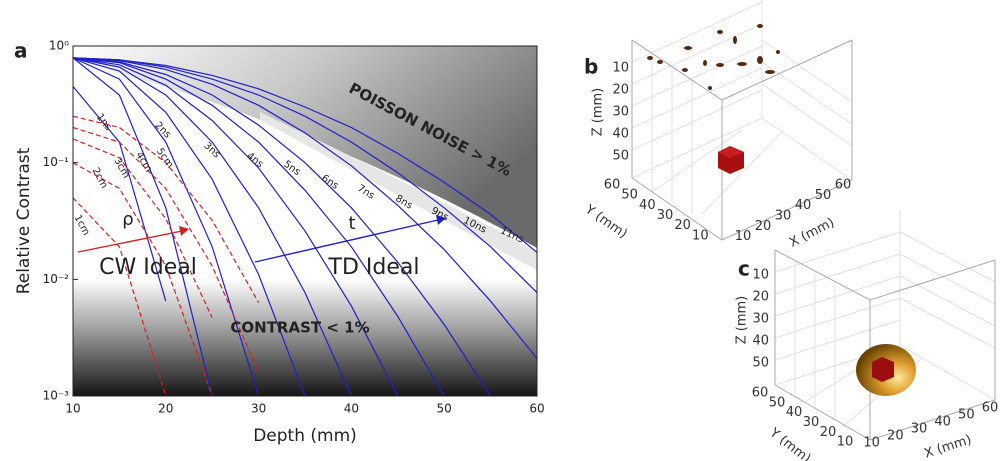 The width and height of the screenshot is (1004, 461). I want to click on series-label: 7ns, so click(365, 192).